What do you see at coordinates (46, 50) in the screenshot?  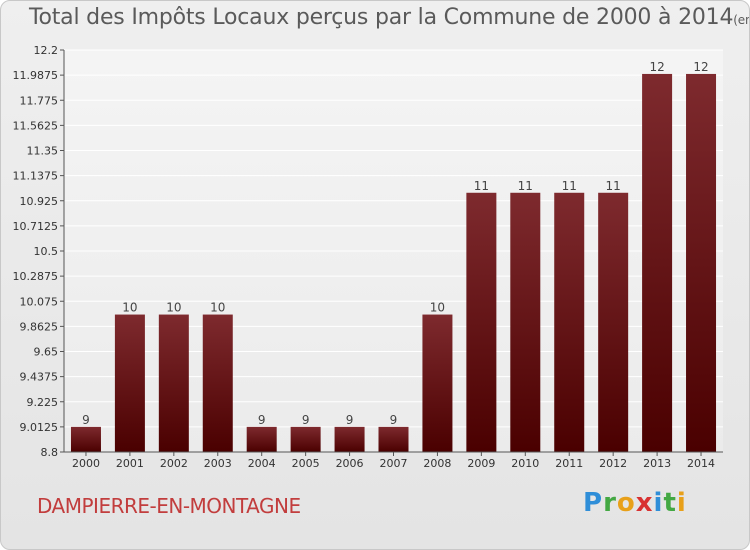 I see `y-tick-label: 12.2` at bounding box center [46, 50].